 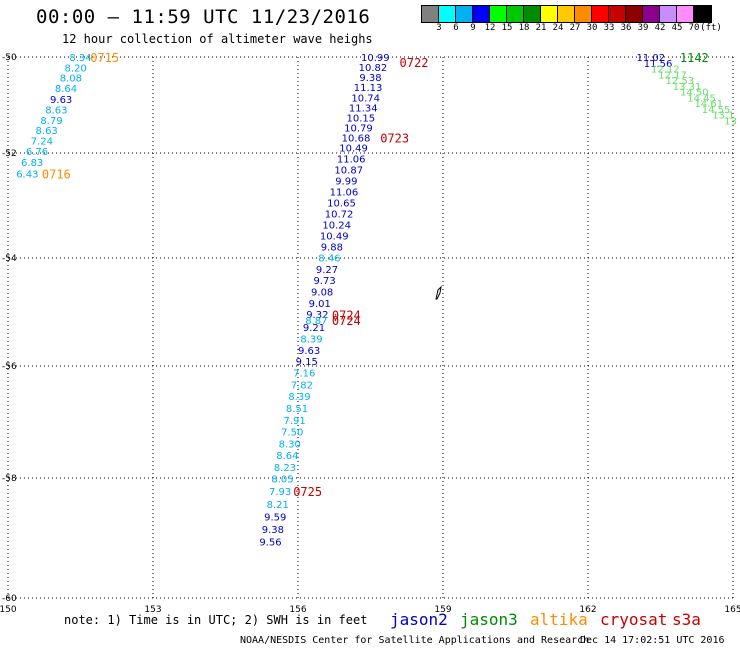 I want to click on x-tick-label: 165, so click(x=732, y=610).